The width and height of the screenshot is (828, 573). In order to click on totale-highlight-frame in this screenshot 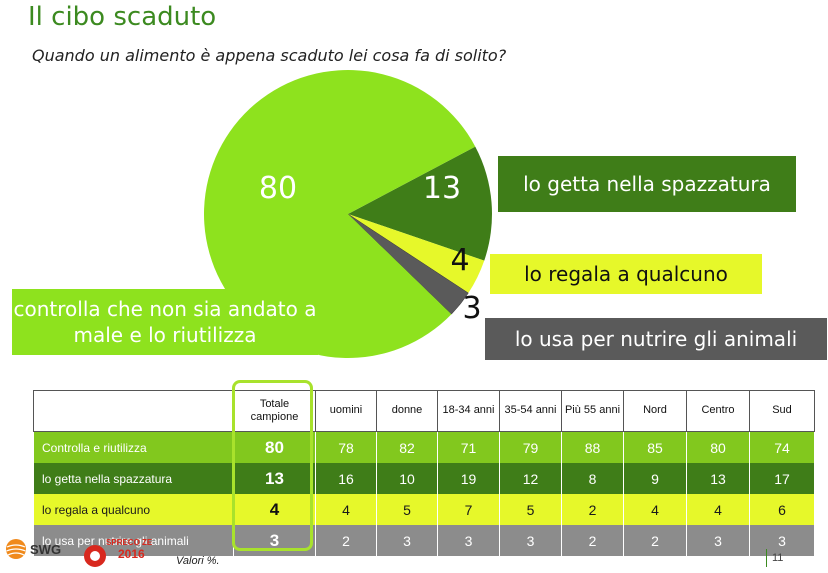, I will do `click(272, 465)`.